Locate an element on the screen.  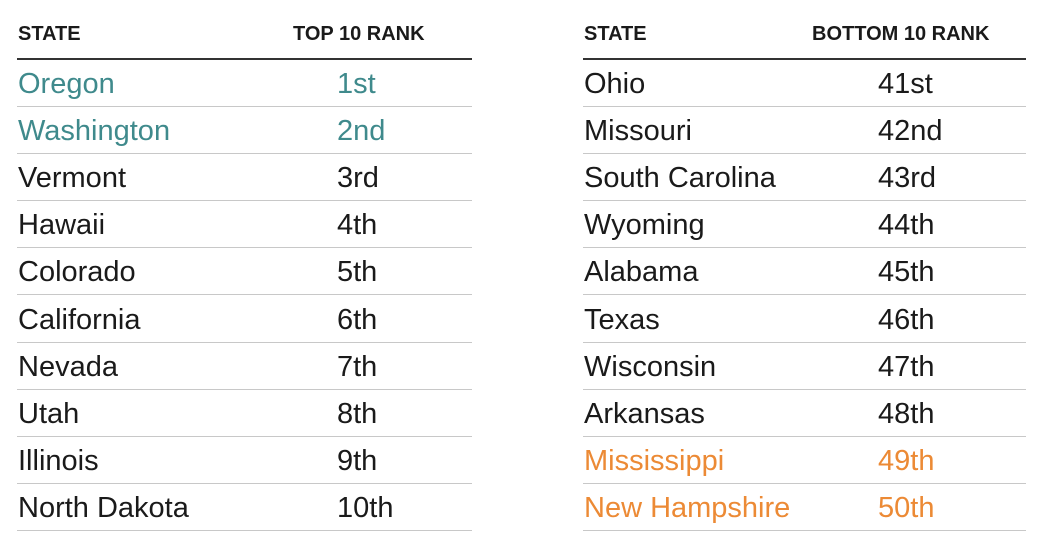
state-cell: Hawaii is located at coordinates (62, 225).